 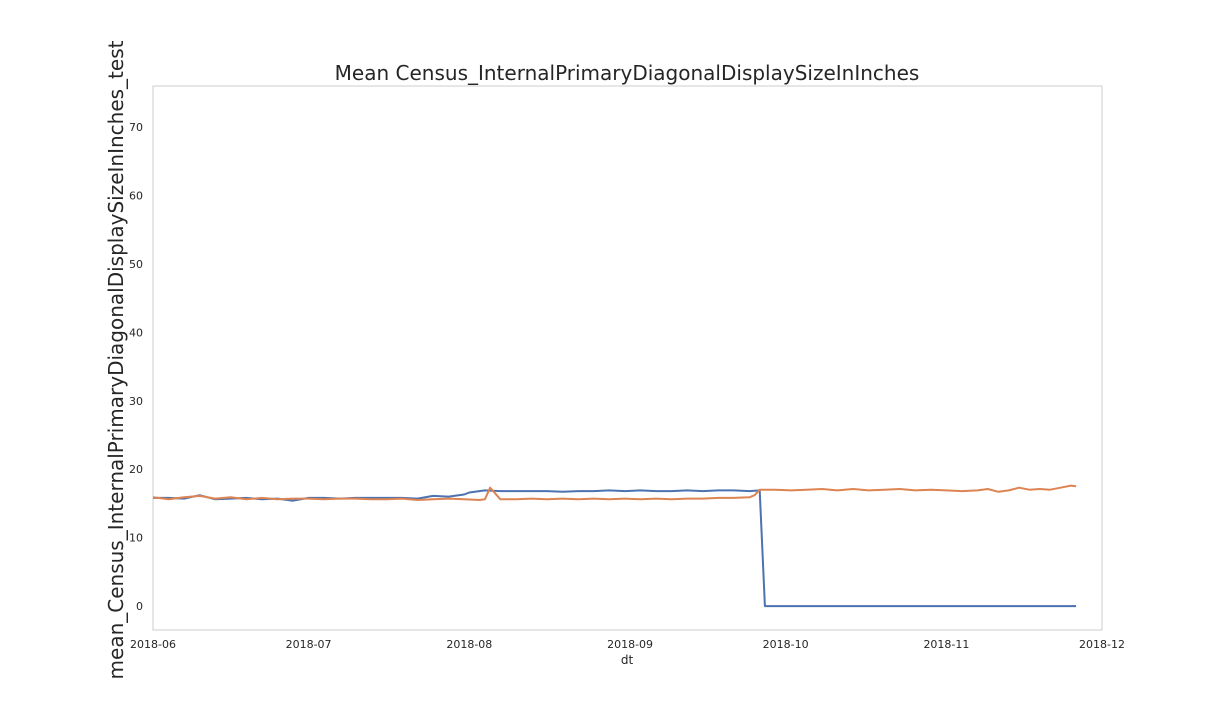 I want to click on plot-lines, so click(x=614, y=546).